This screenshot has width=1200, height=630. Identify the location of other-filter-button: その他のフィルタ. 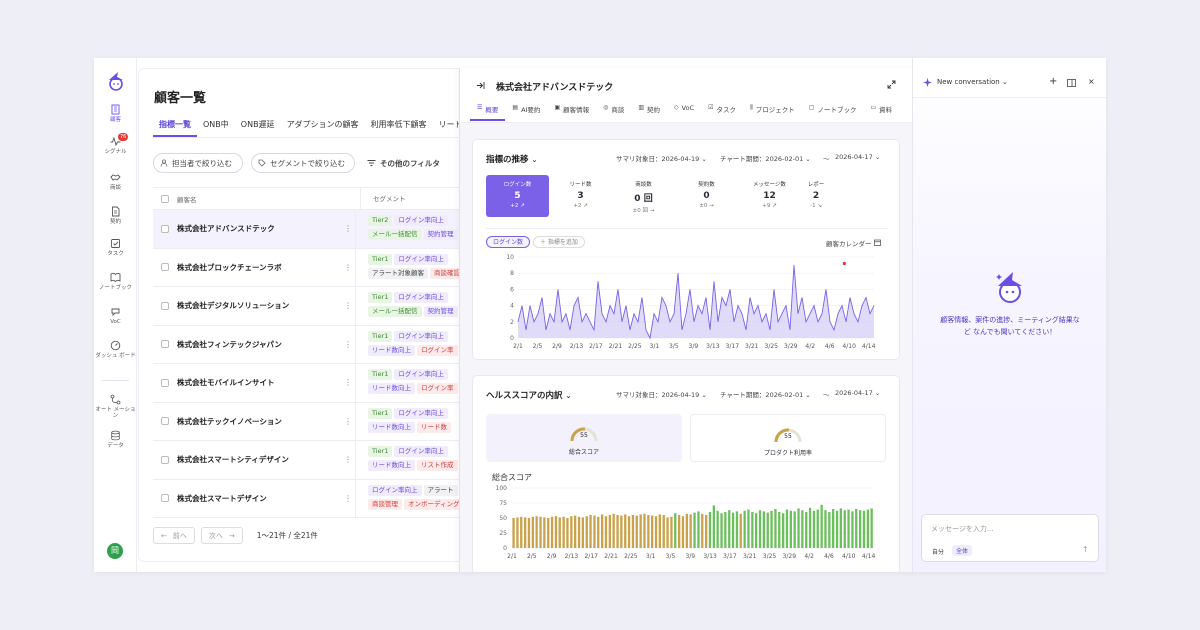
(407, 163).